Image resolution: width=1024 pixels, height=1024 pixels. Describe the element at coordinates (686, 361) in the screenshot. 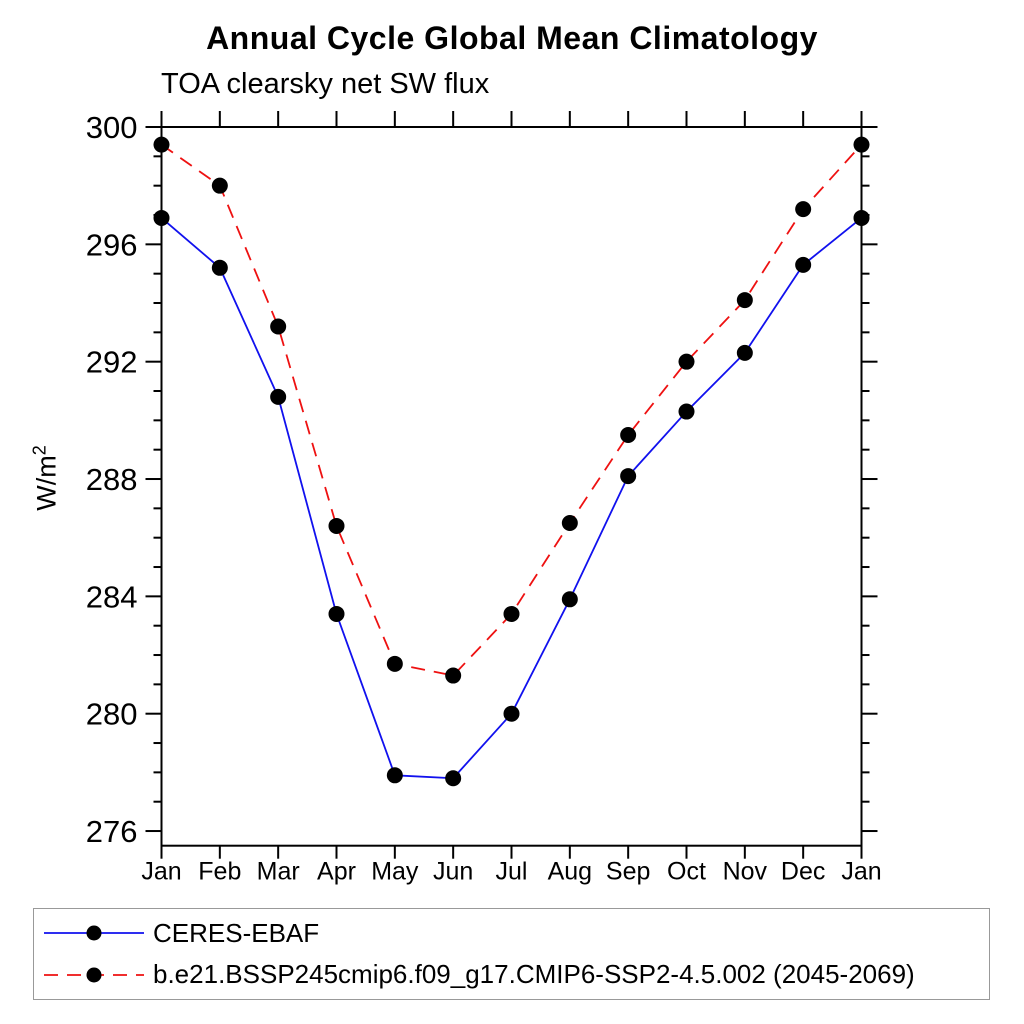

I see `data-point-series-1-Oct` at that location.